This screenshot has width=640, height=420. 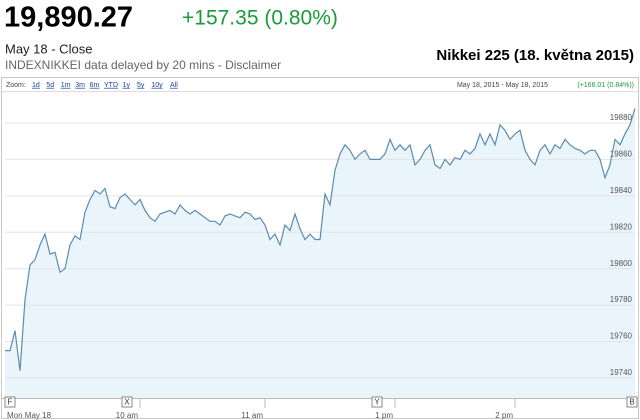 I want to click on zoom-link: All, so click(x=174, y=85).